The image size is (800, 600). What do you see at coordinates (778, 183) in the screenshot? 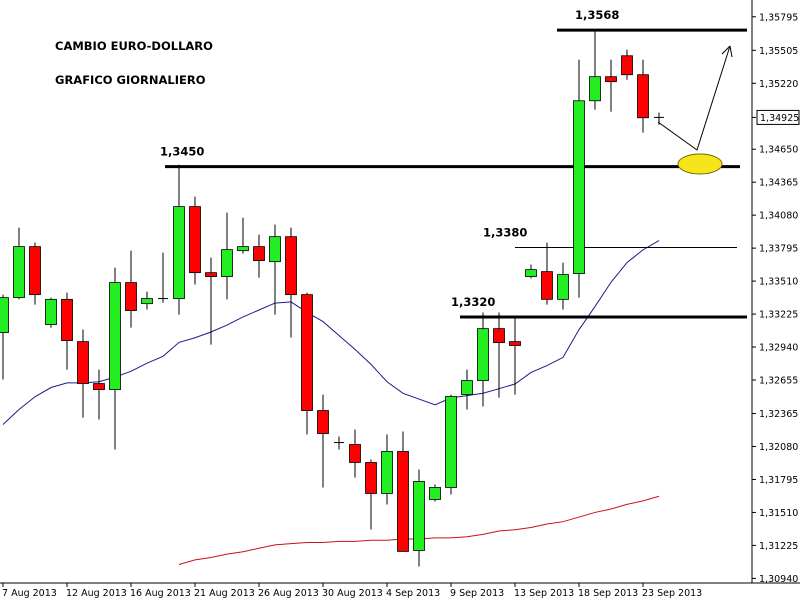
I see `y-tick-label: 1,34365` at bounding box center [778, 183].